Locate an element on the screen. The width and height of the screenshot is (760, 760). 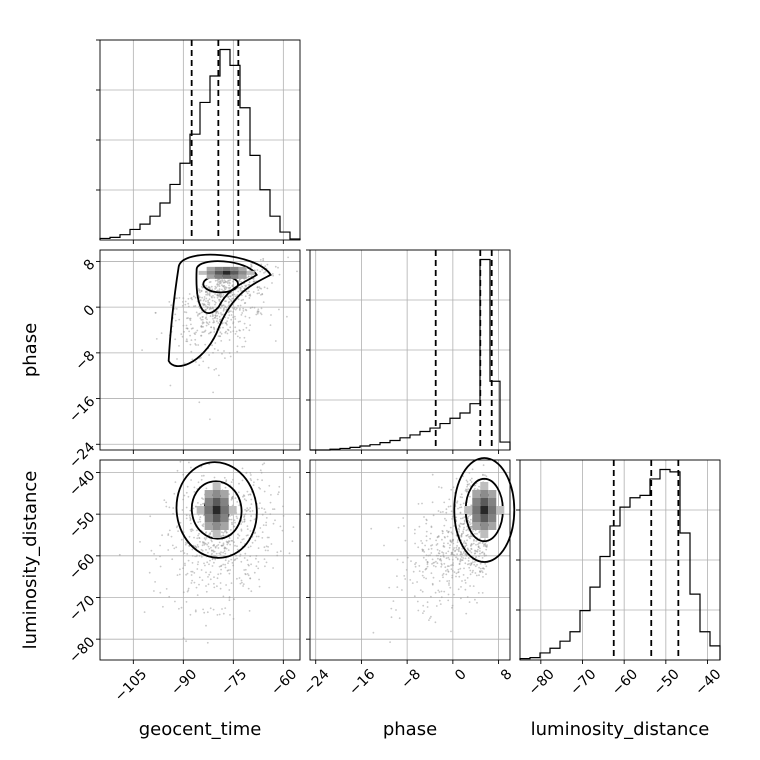
y-tick-label: −60 is located at coordinates (82, 567).